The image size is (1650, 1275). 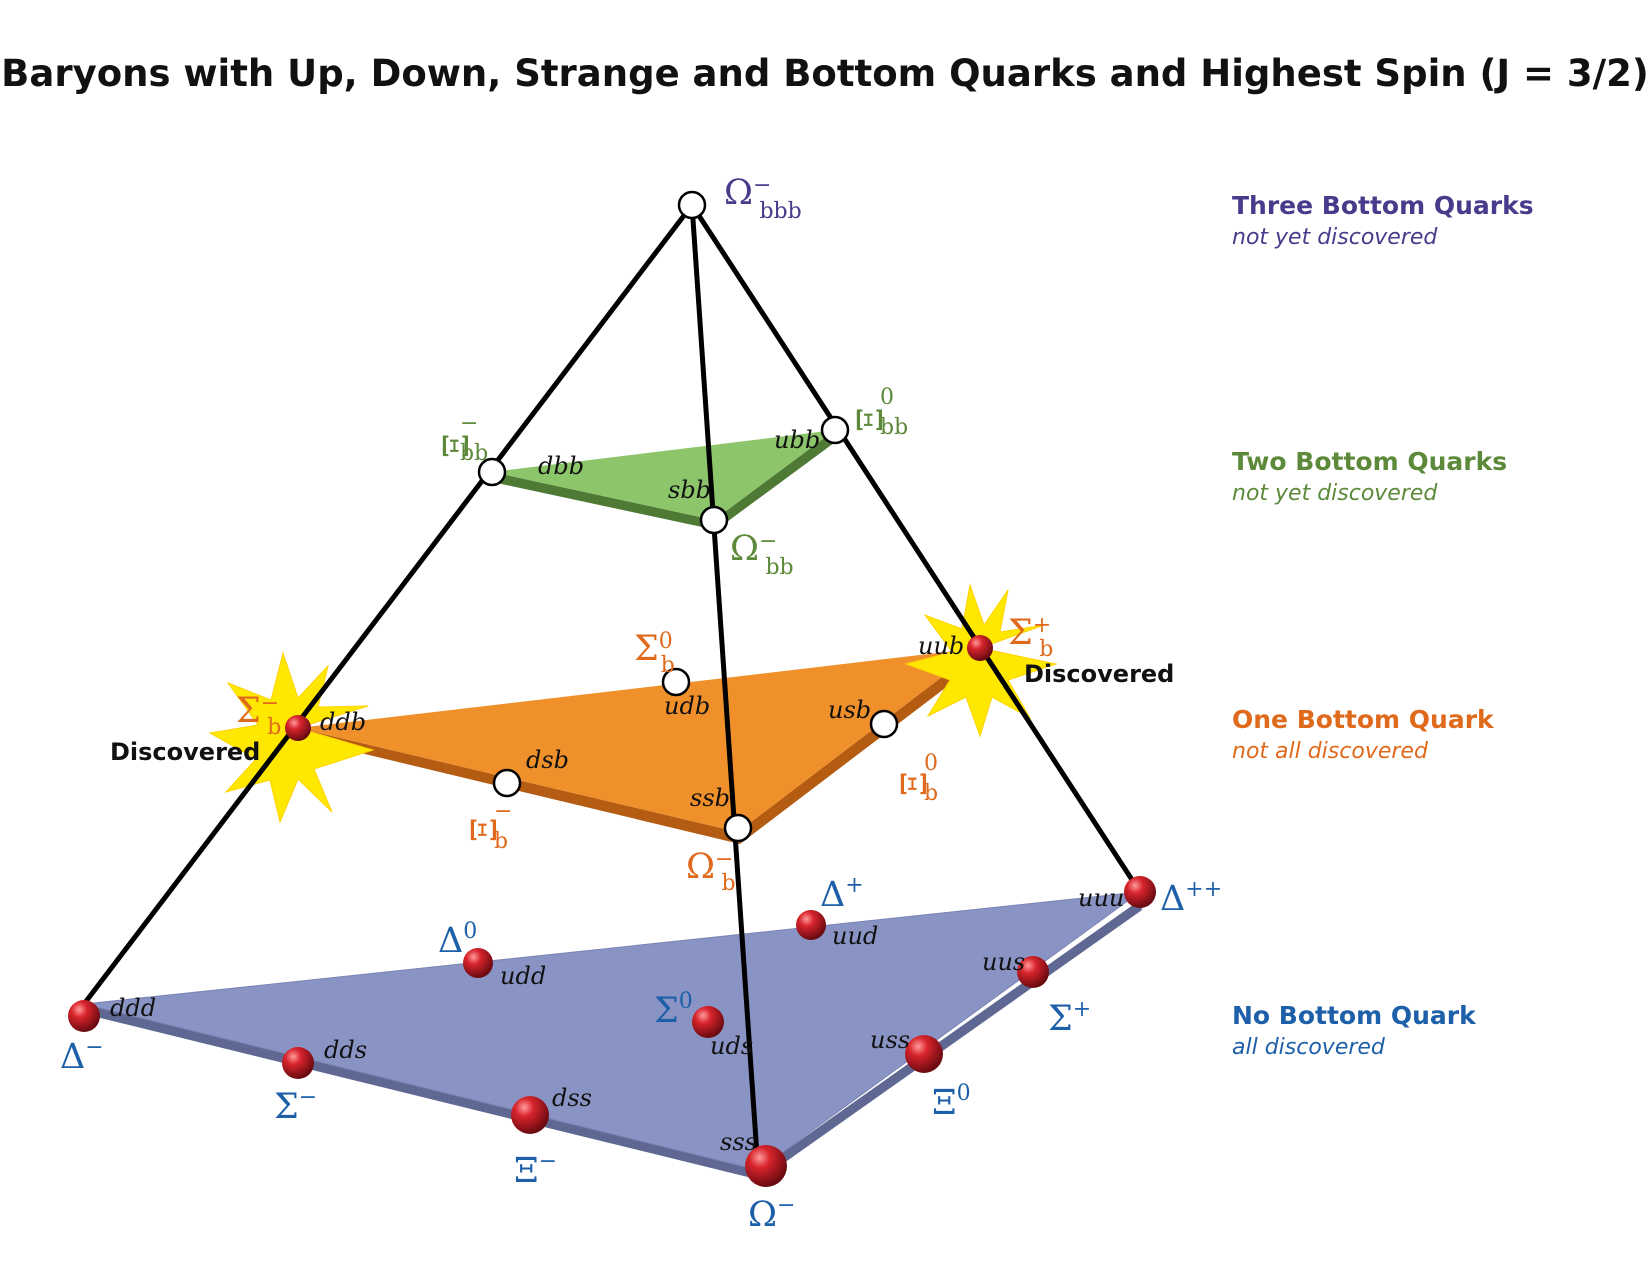 I want to click on plane-no-bottom, so click(x=612, y=1035).